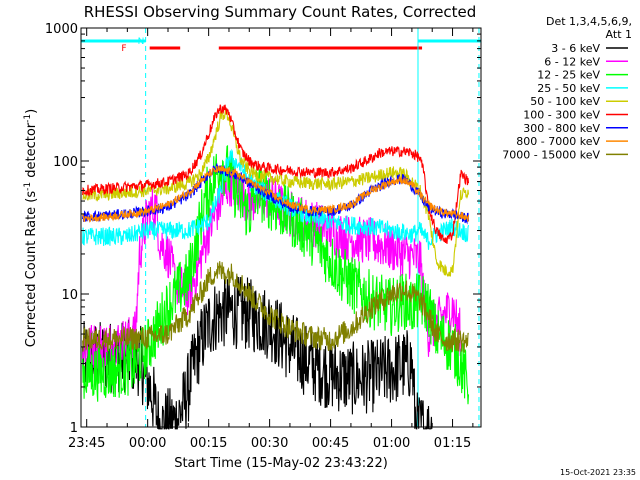 The height and width of the screenshot is (480, 640). Describe the element at coordinates (619, 34) in the screenshot. I see `legend-header-2: Att 1` at that location.